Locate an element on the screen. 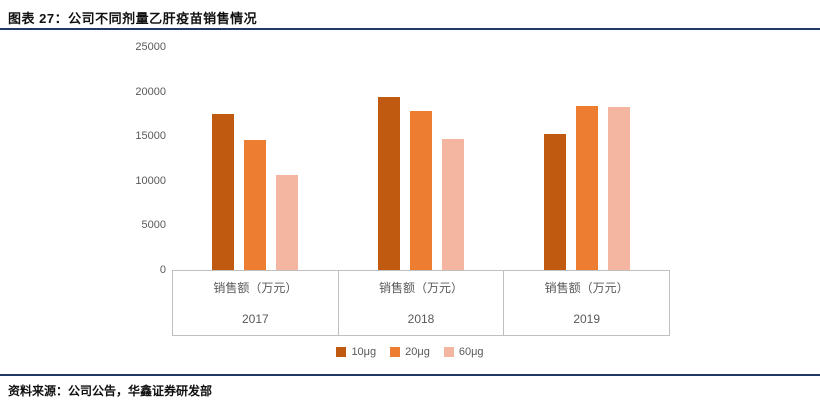  y-axis: 0 5000 10000 15000 20000 25000 is located at coordinates (133, 158).